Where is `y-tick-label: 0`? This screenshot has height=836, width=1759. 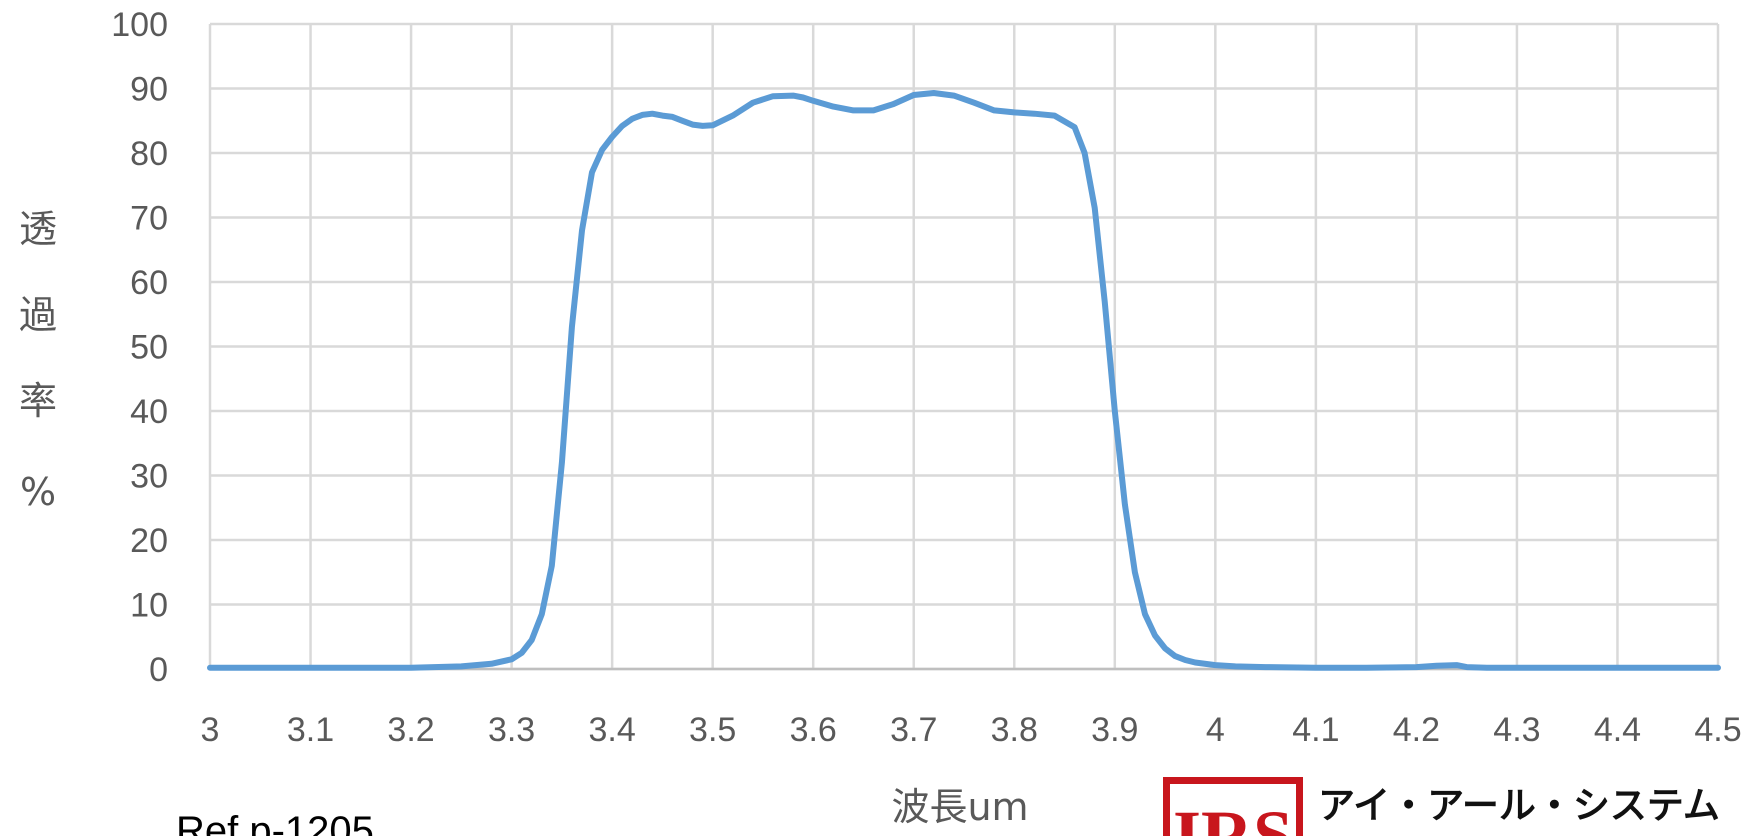 y-tick-label: 0 is located at coordinates (158, 670).